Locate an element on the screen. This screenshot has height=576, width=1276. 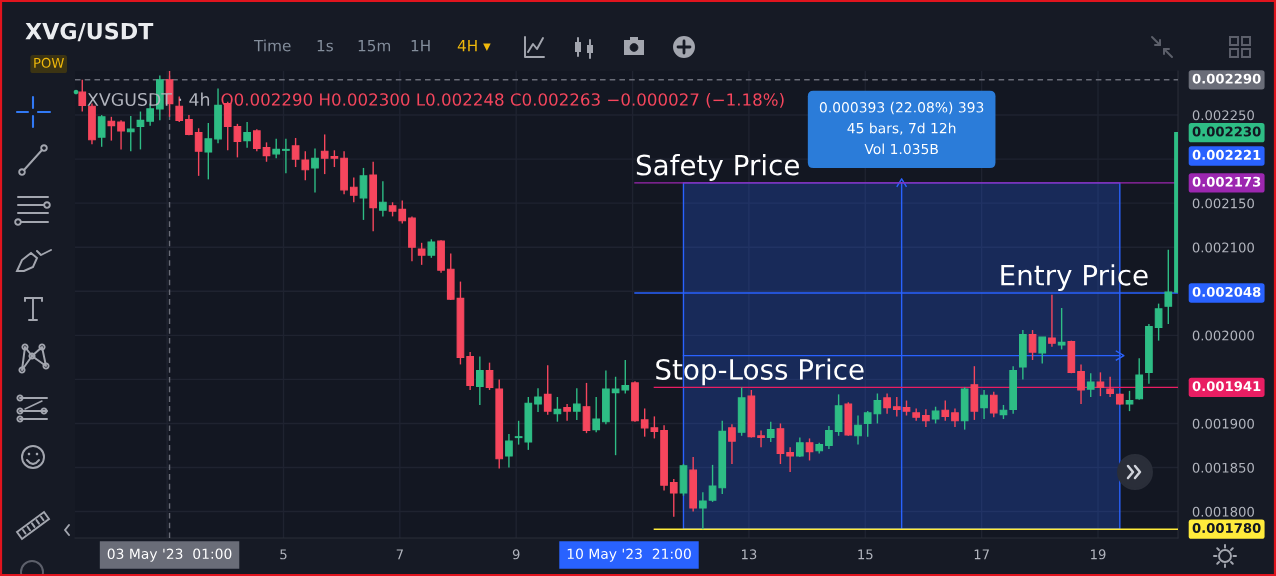
x-tick-label: 9 is located at coordinates (516, 554).